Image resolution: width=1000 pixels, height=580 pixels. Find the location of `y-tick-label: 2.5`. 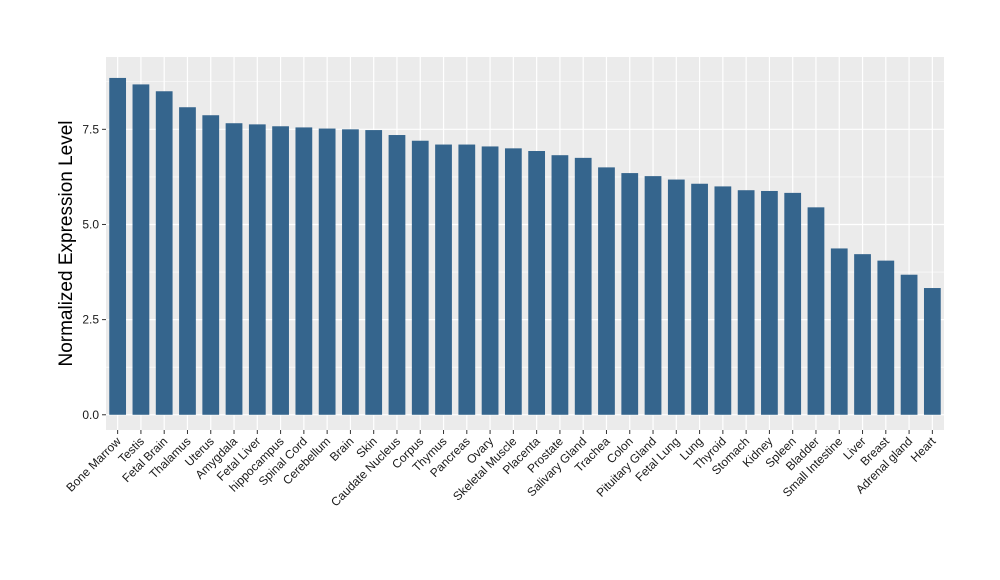

y-tick-label: 2.5 is located at coordinates (90, 320).